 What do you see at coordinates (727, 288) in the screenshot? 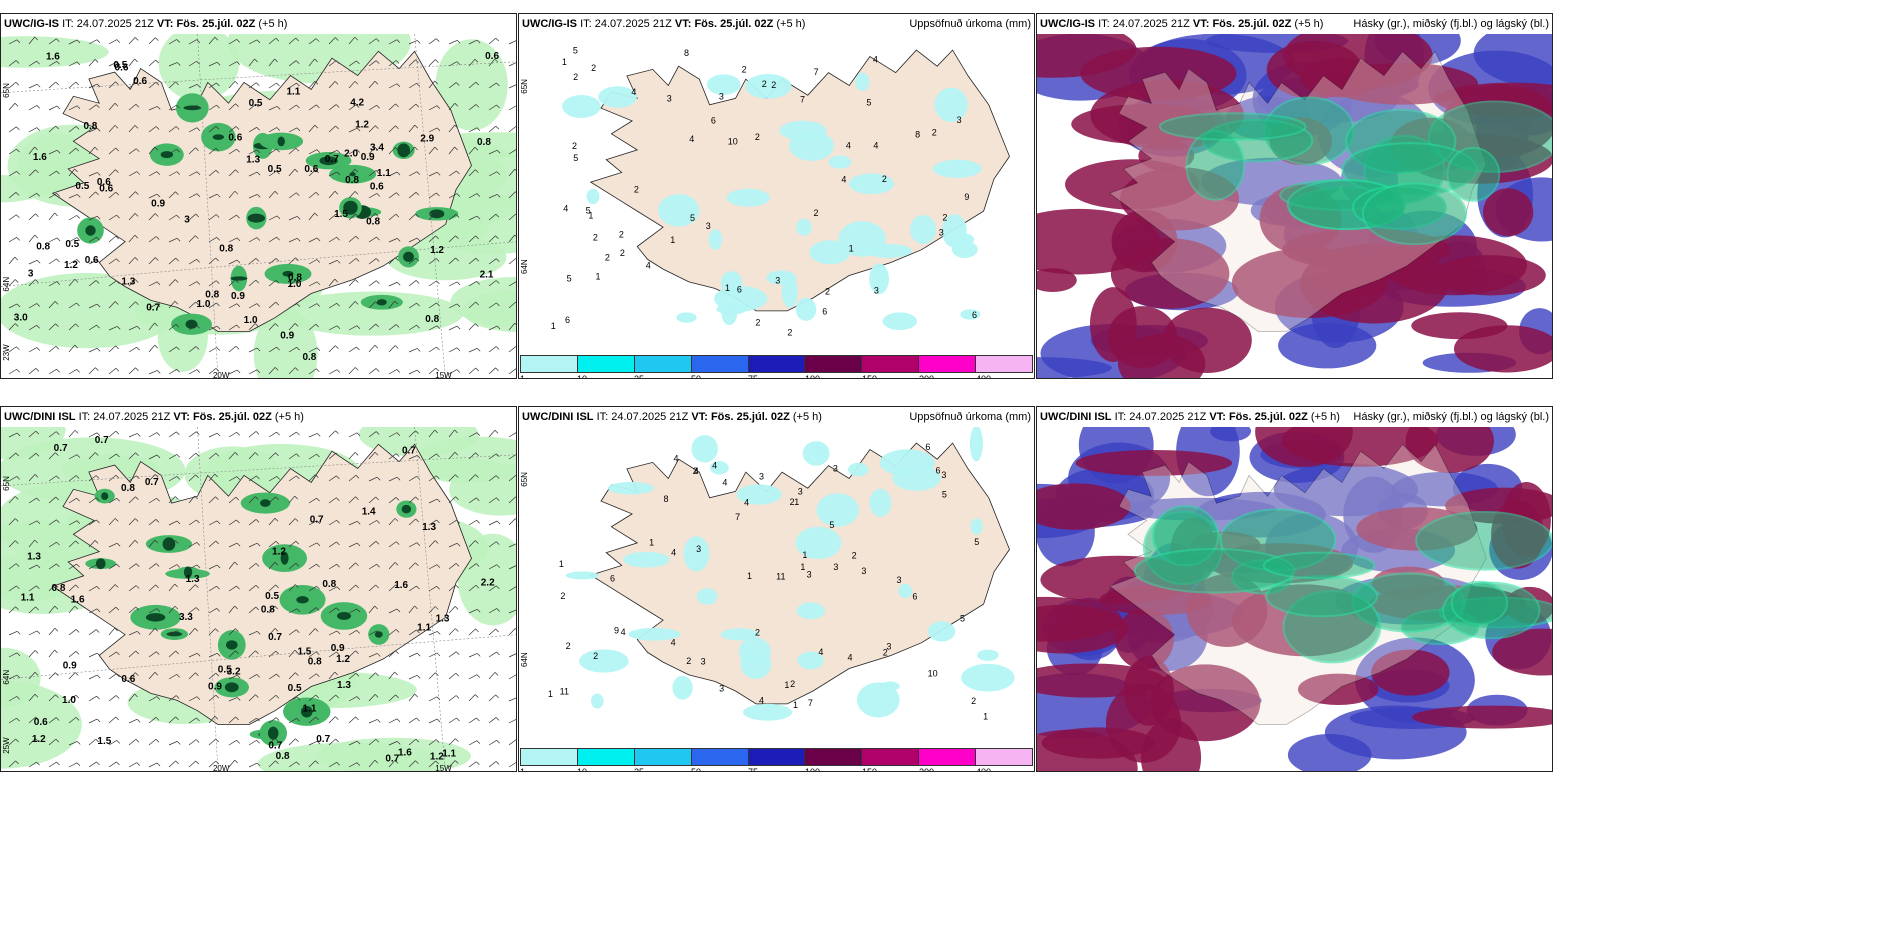
I see `precip-amount-label: 1` at bounding box center [727, 288].